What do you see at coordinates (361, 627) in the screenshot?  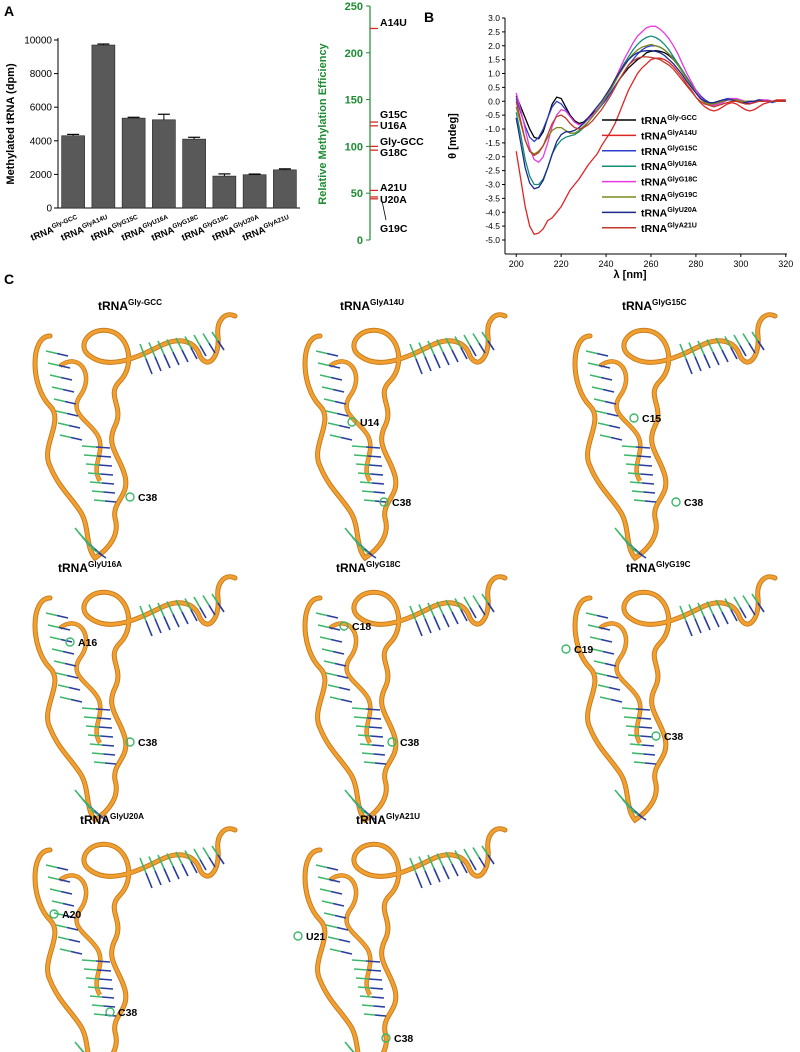 I see `residue-label: C18` at bounding box center [361, 627].